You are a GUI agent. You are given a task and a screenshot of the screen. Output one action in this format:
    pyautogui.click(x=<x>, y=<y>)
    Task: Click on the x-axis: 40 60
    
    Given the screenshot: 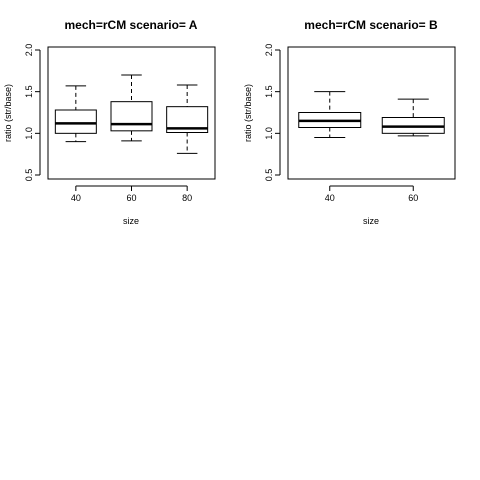 What is the action you would take?
    pyautogui.click(x=371, y=194)
    